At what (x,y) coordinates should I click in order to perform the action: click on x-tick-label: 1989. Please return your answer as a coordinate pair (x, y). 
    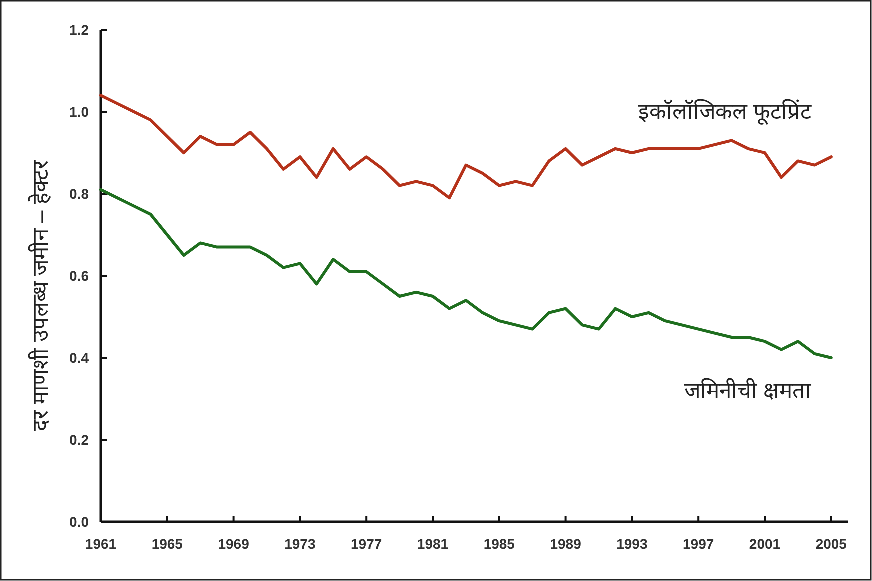
    Looking at the image, I should click on (566, 544).